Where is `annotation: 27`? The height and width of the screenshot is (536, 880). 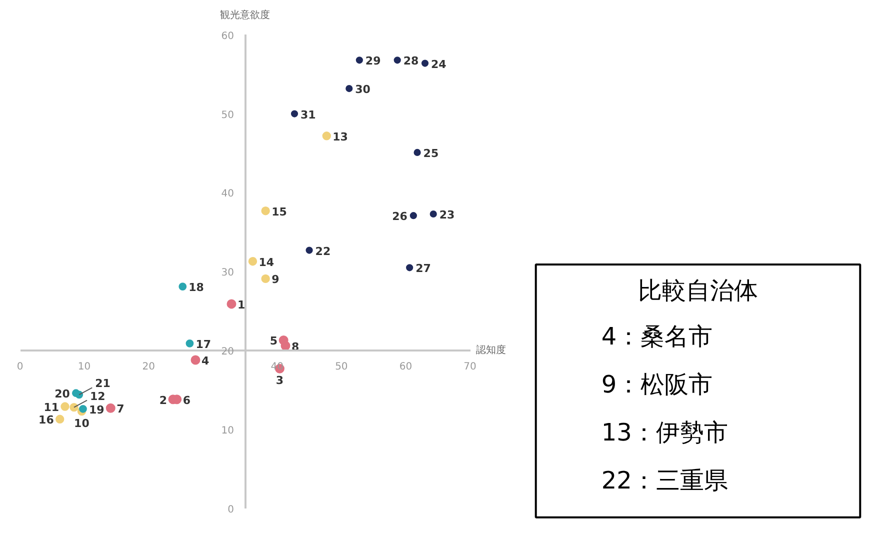 annotation: 27 is located at coordinates (423, 269).